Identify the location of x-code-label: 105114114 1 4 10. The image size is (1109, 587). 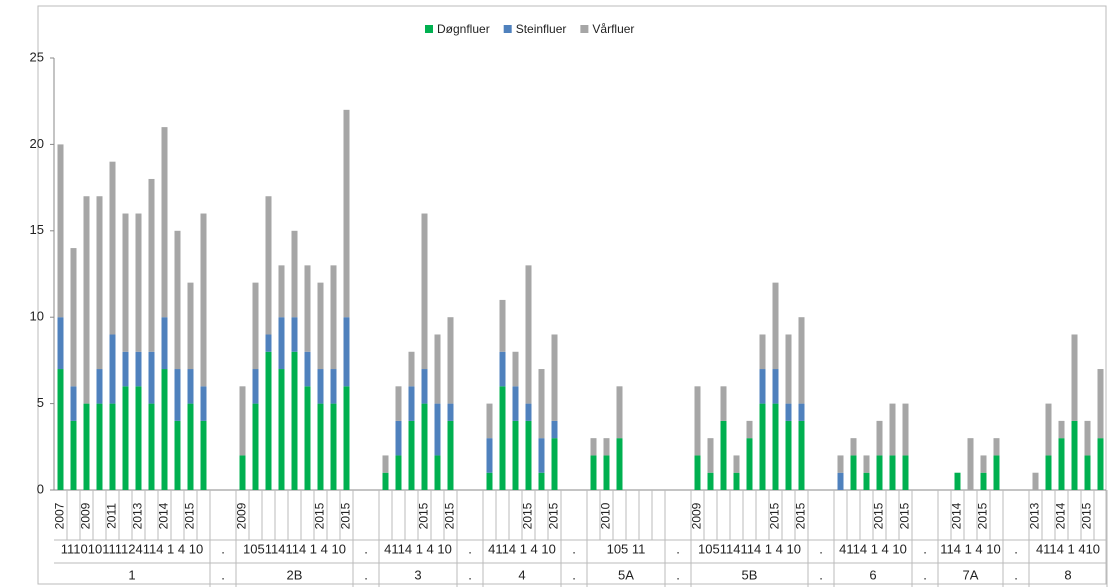
(749, 548).